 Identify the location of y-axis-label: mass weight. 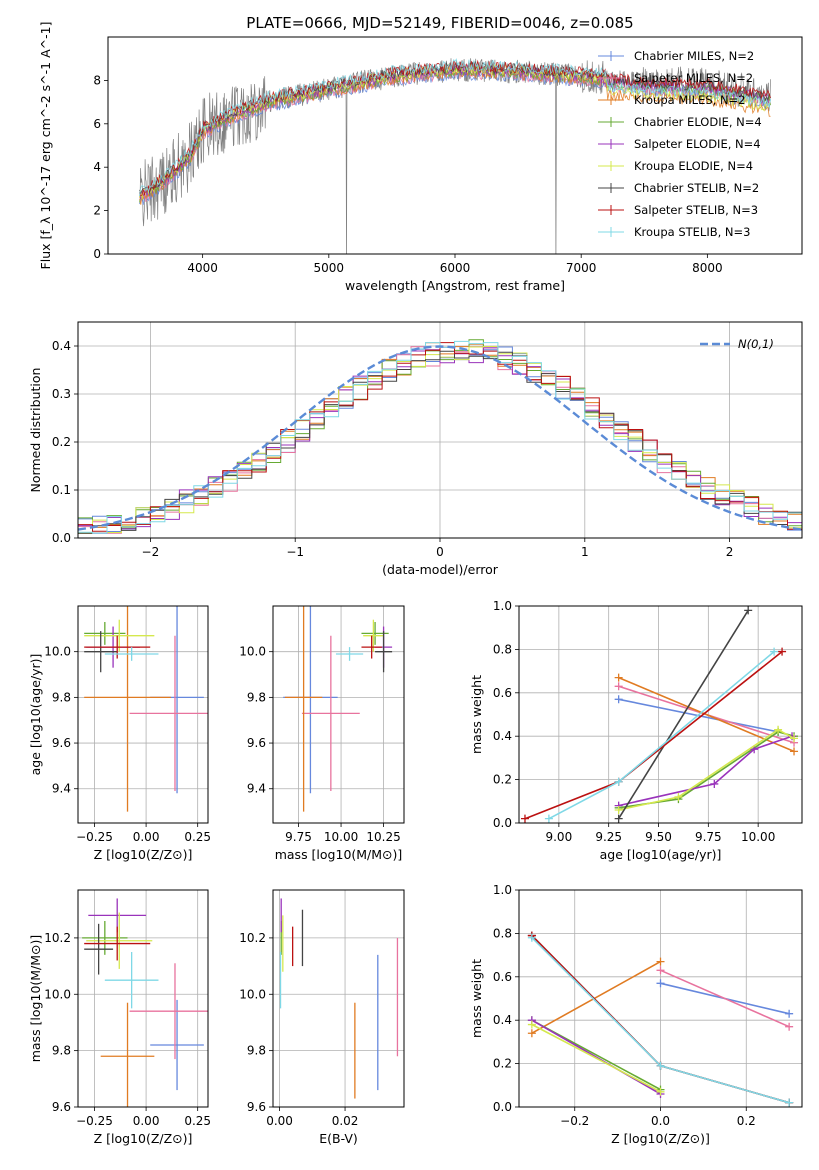
(476, 998).